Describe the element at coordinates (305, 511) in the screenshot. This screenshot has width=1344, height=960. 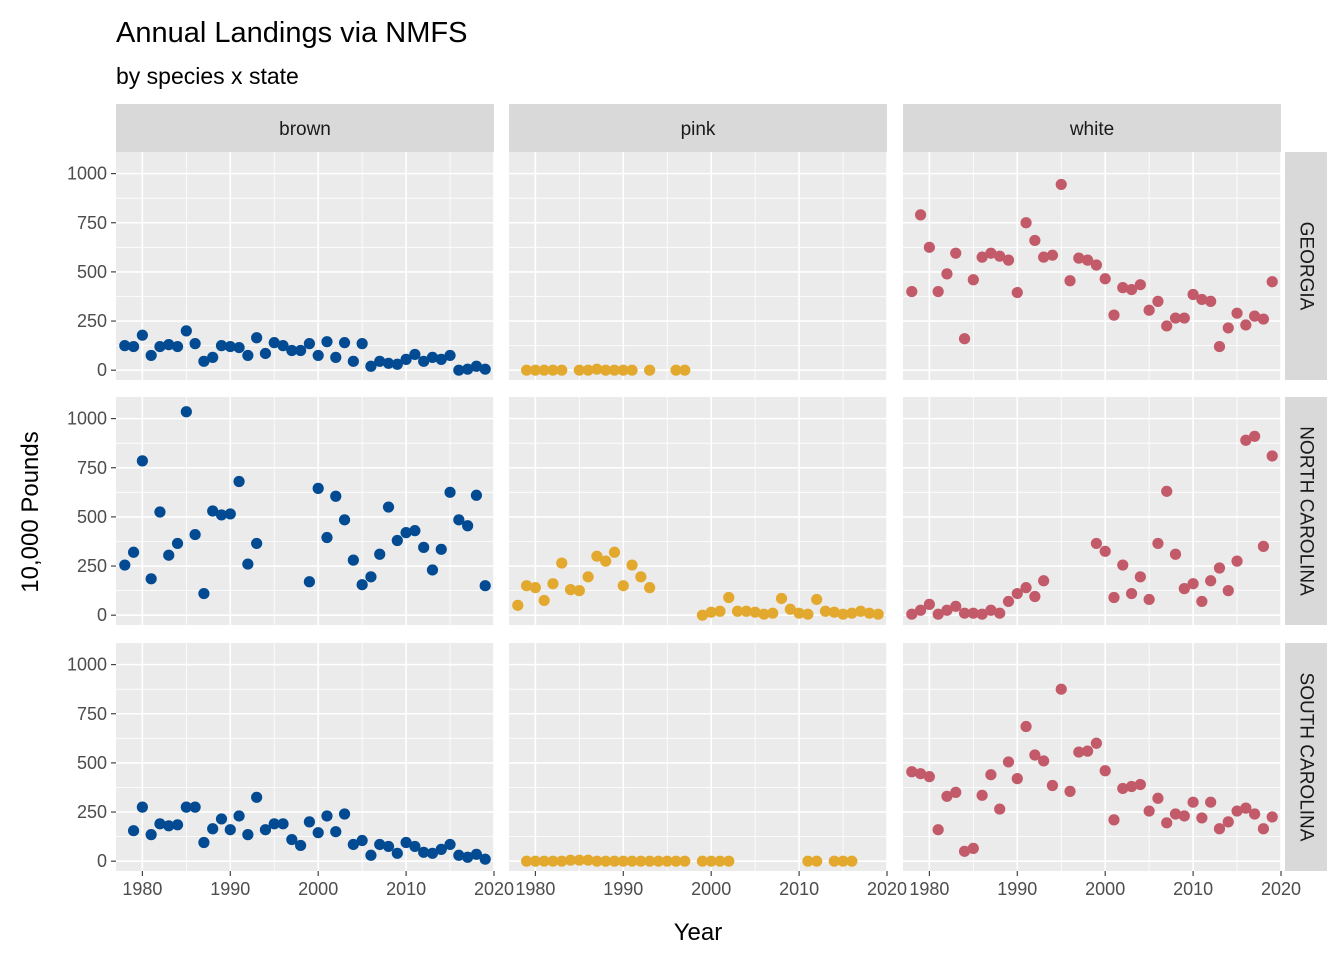
I see `panel-background` at that location.